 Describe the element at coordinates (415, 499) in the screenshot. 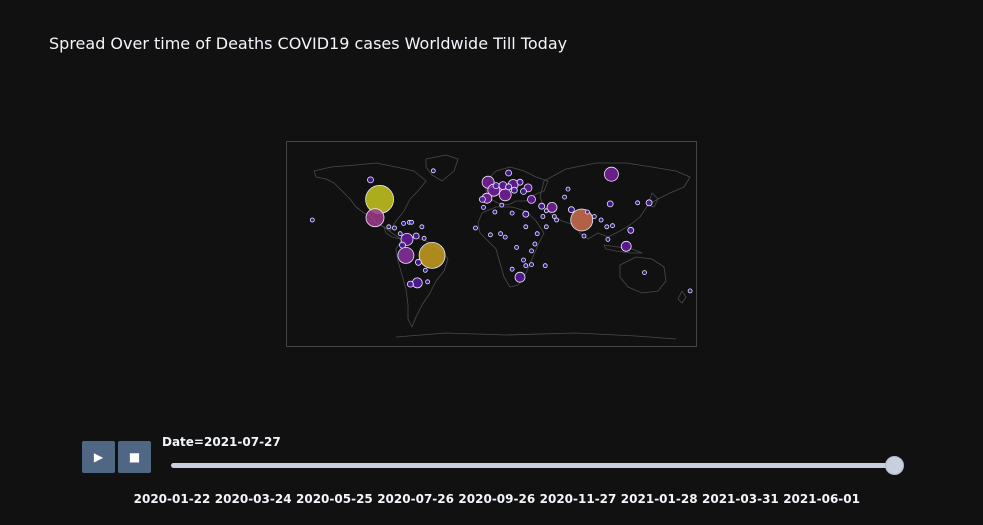

I see `slider-tick-label: 2020-07-26` at that location.